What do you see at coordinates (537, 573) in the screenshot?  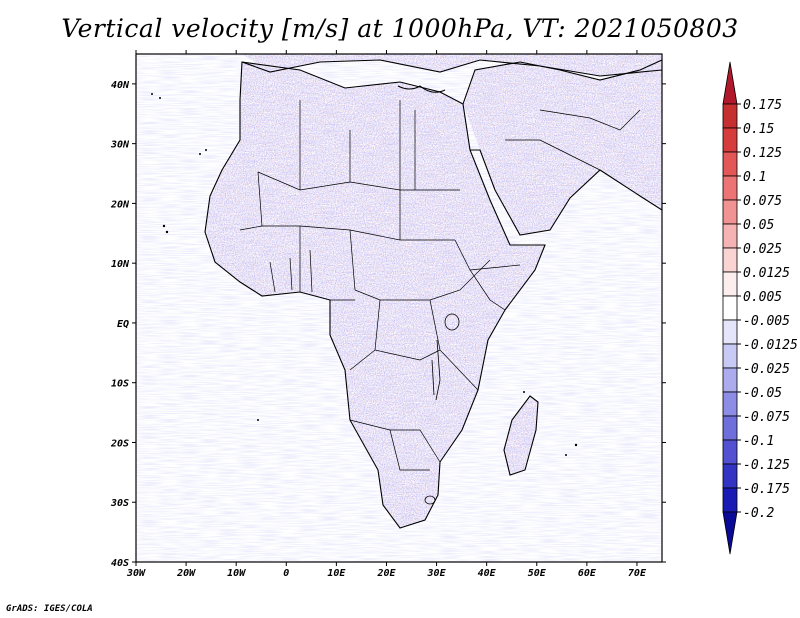 I see `lon-tick-label: 50E` at bounding box center [537, 573].